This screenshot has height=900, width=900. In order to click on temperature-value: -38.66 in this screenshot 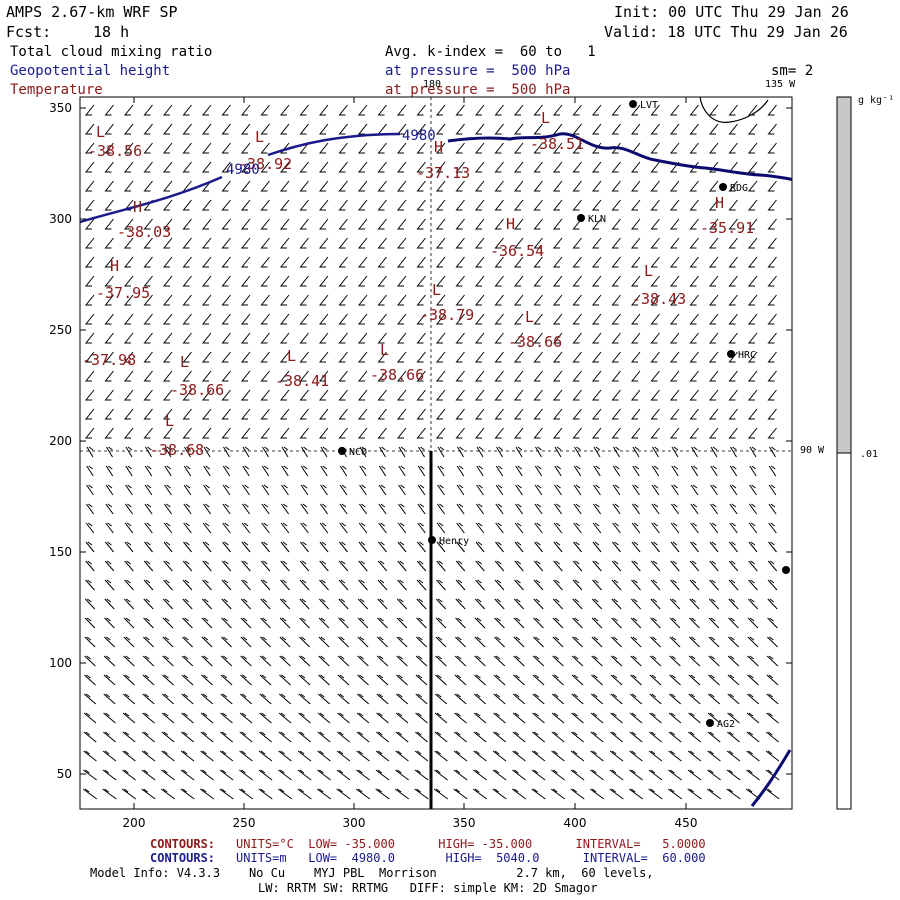, I will do `click(535, 342)`.